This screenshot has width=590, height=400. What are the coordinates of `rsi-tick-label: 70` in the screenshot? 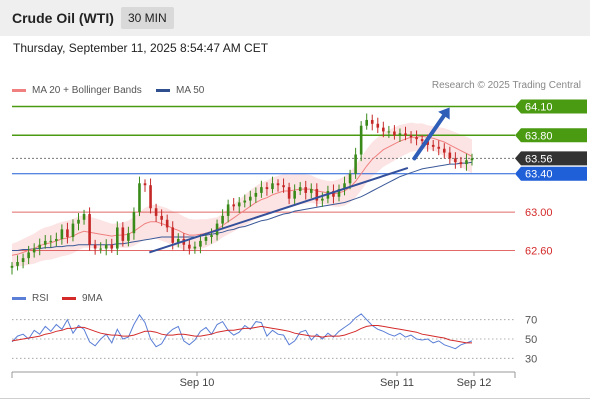 It's located at (531, 321).